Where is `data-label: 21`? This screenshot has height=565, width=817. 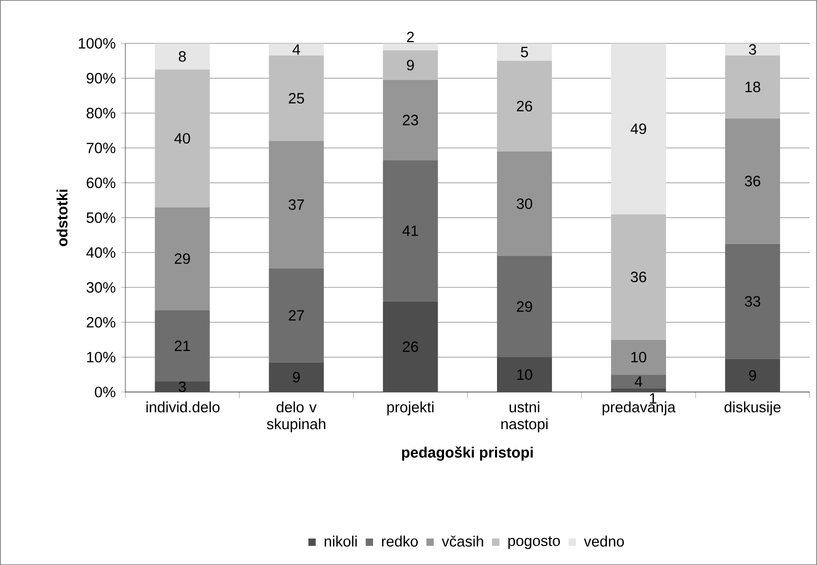
data-label: 21 is located at coordinates (182, 345).